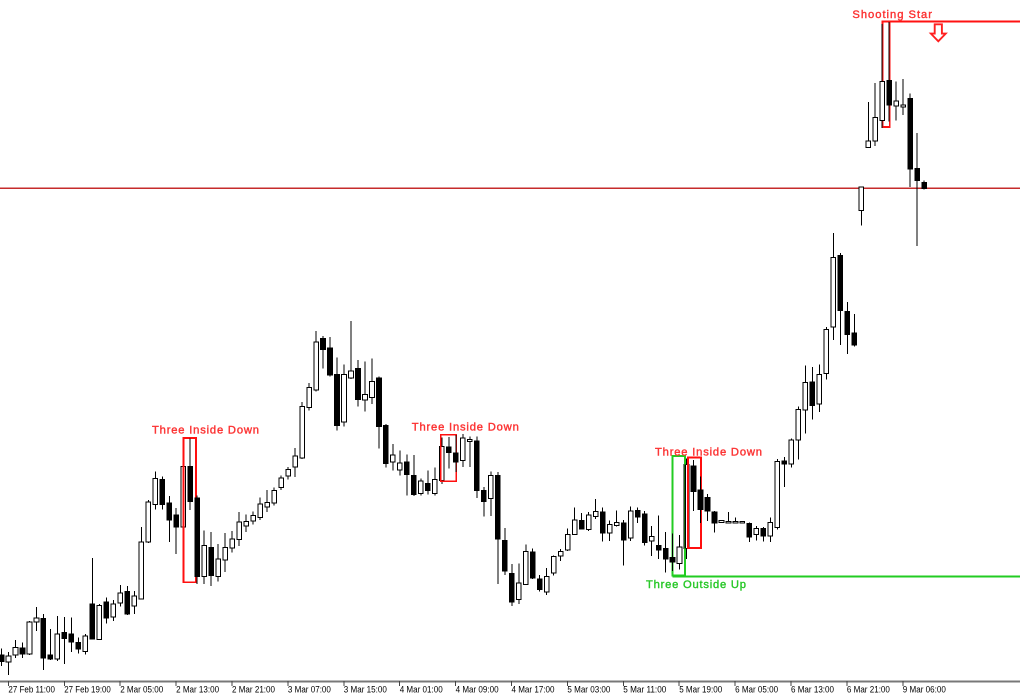  What do you see at coordinates (756, 690) in the screenshot?
I see `svg-text: 6 Mar 05:00` at bounding box center [756, 690].